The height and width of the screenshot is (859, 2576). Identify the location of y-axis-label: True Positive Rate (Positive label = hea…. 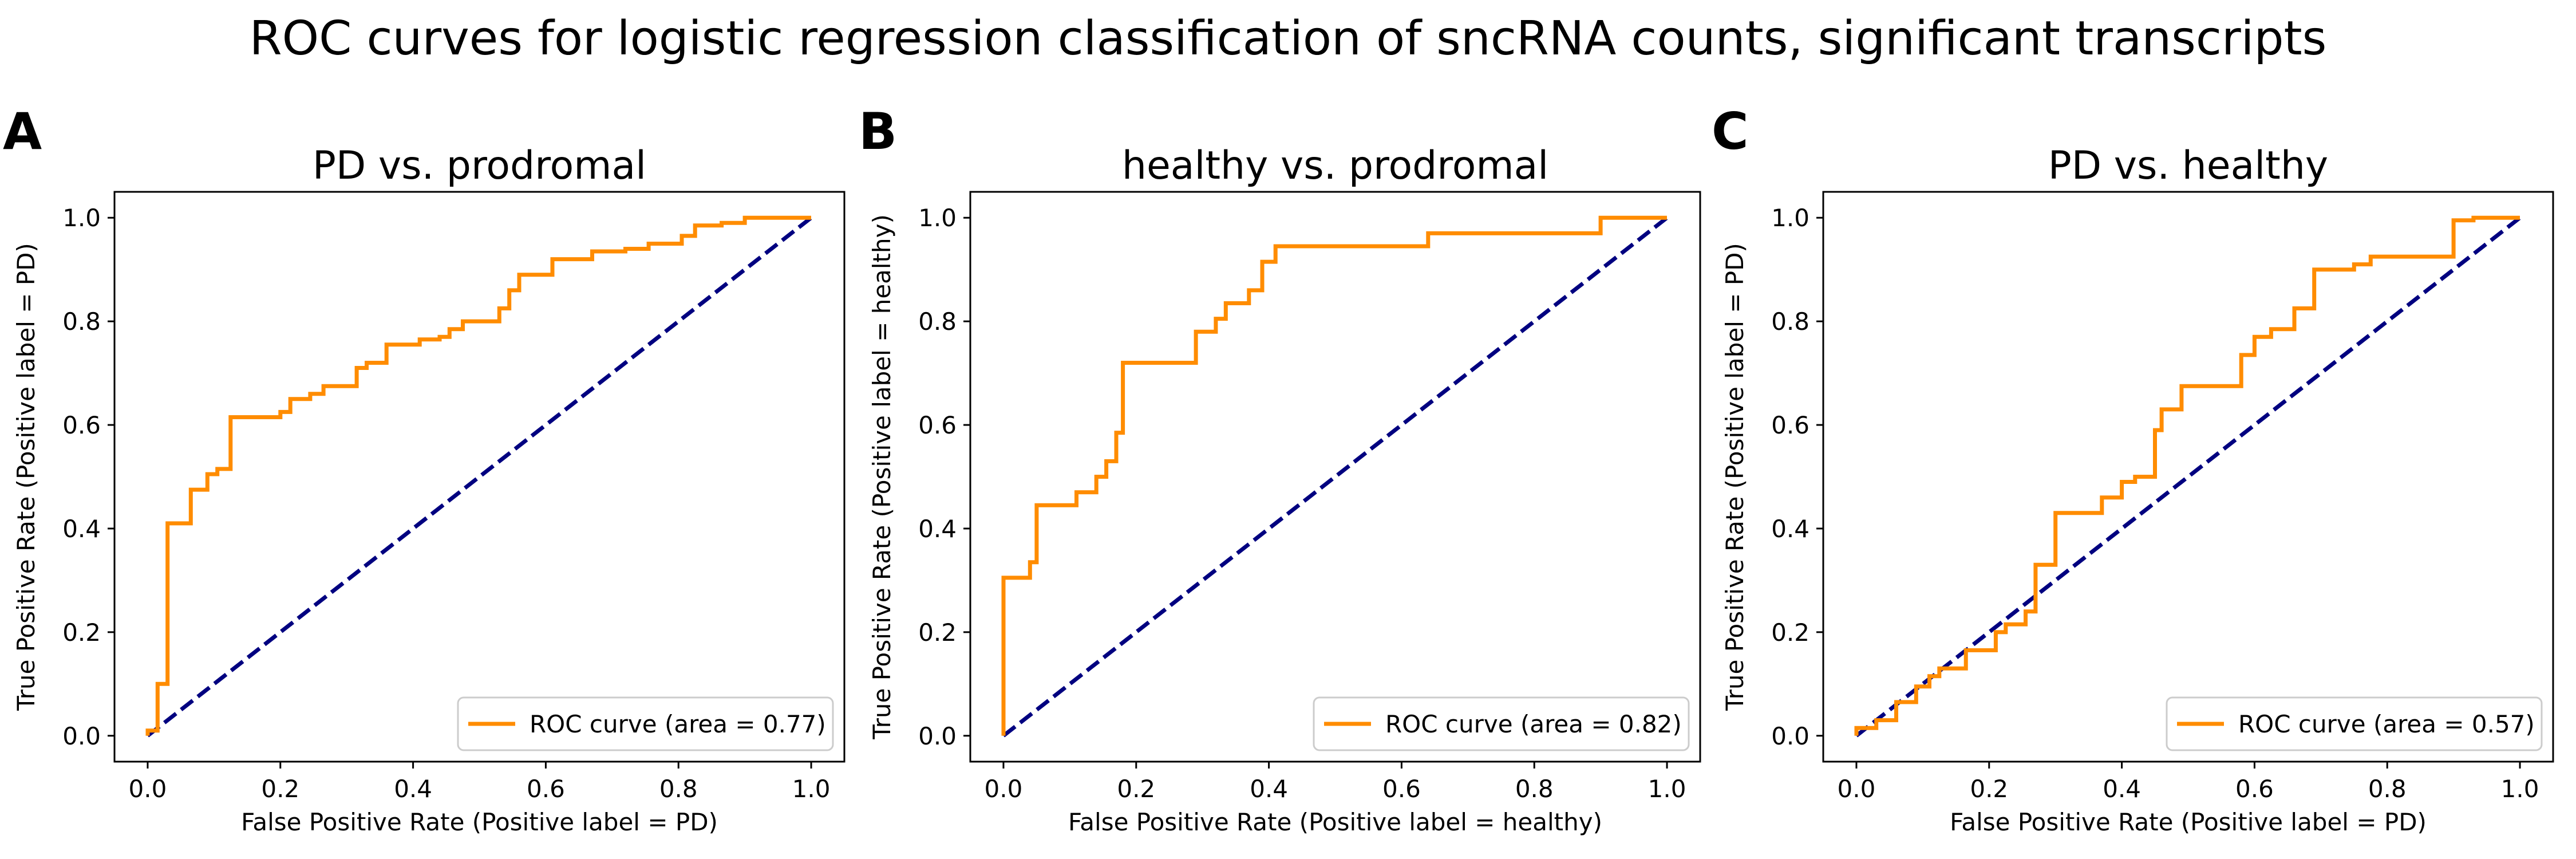
(882, 477).